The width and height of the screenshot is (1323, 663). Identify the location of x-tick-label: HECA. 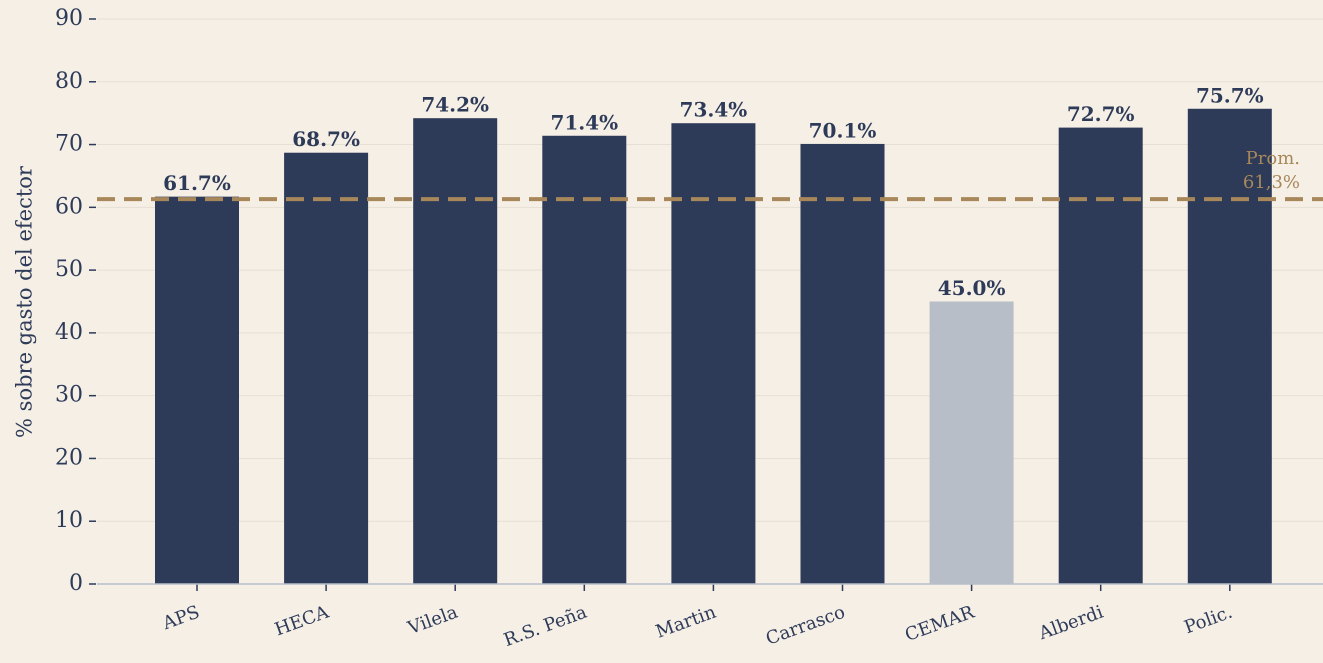
(302, 620).